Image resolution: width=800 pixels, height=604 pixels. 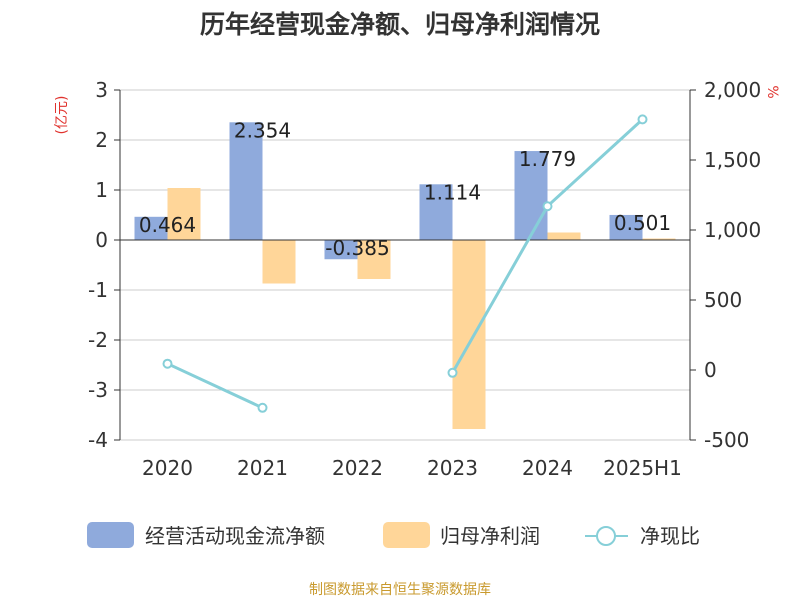 I want to click on left-tick-label: 1, so click(x=101, y=190).